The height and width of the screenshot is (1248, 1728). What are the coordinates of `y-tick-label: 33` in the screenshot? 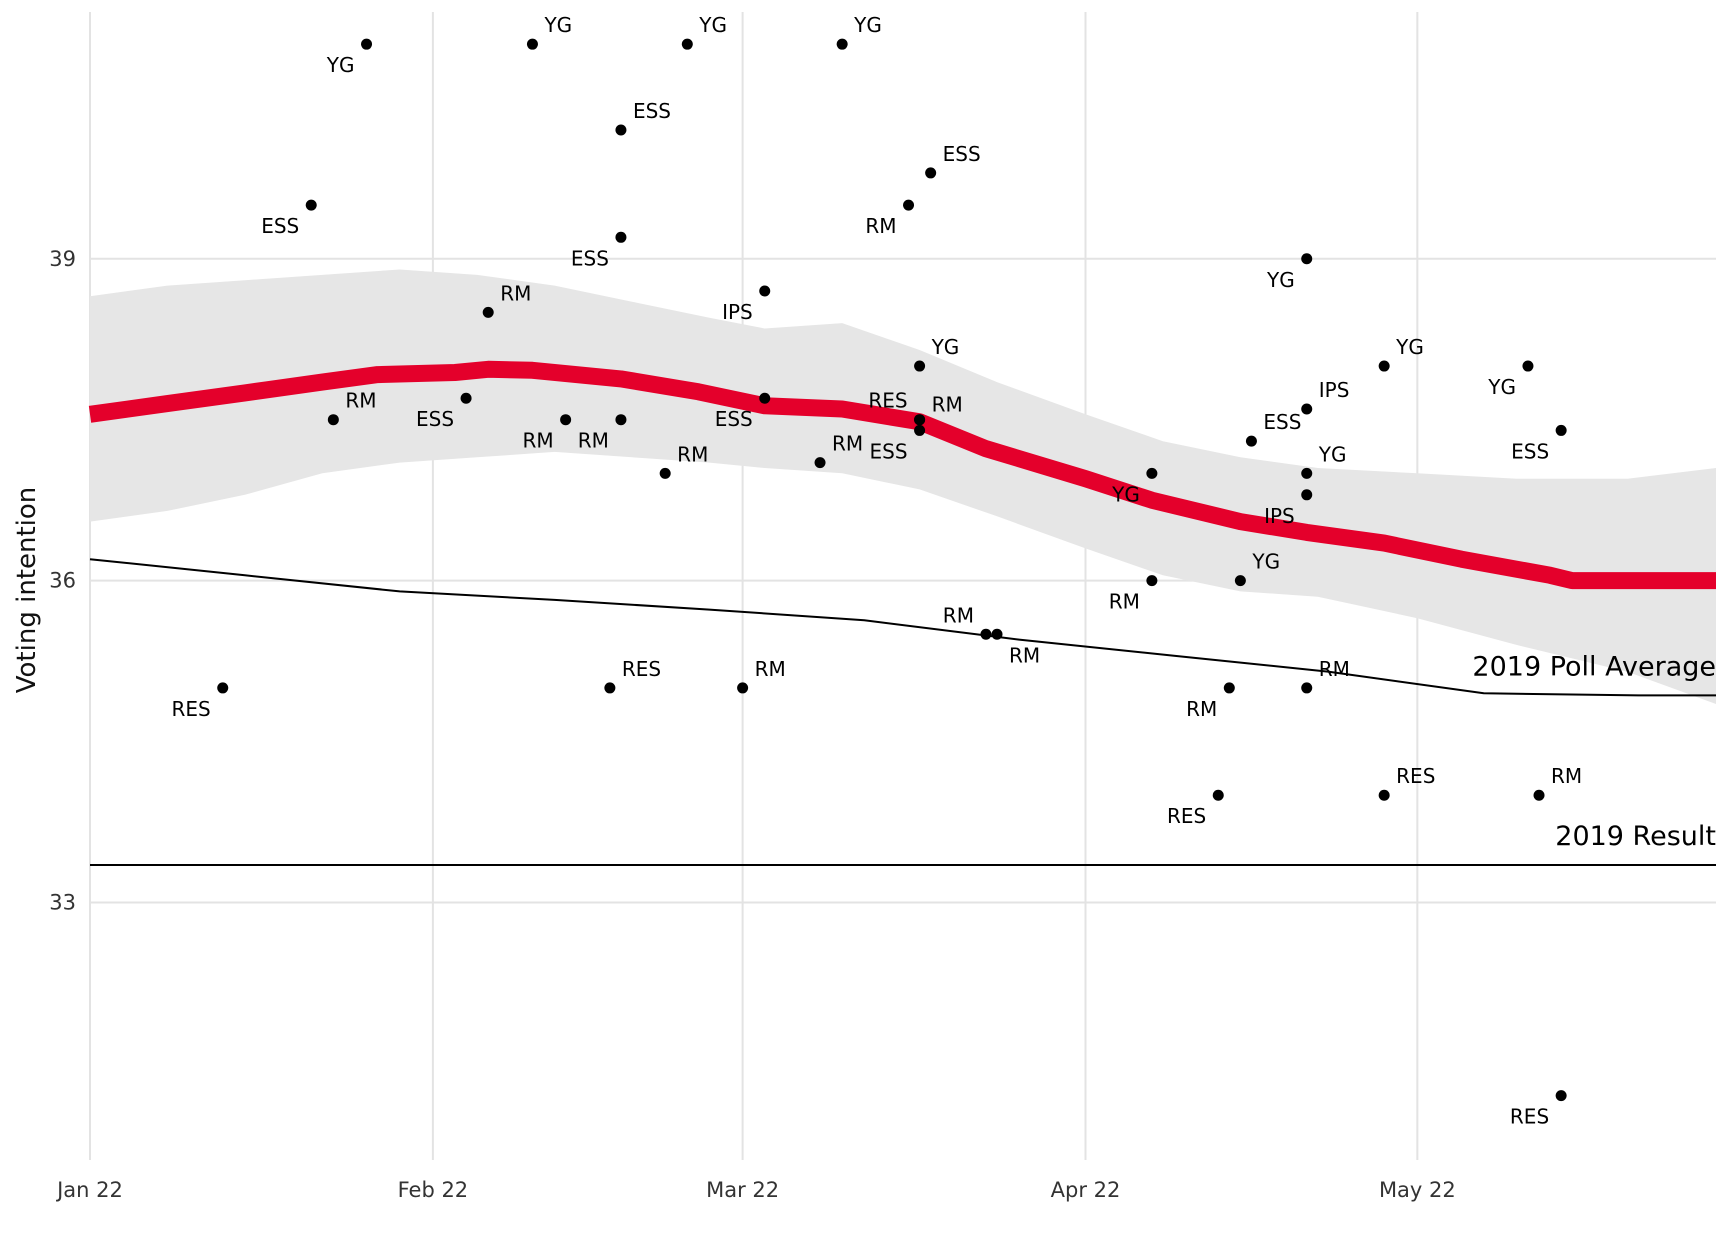 It's located at (62, 903).